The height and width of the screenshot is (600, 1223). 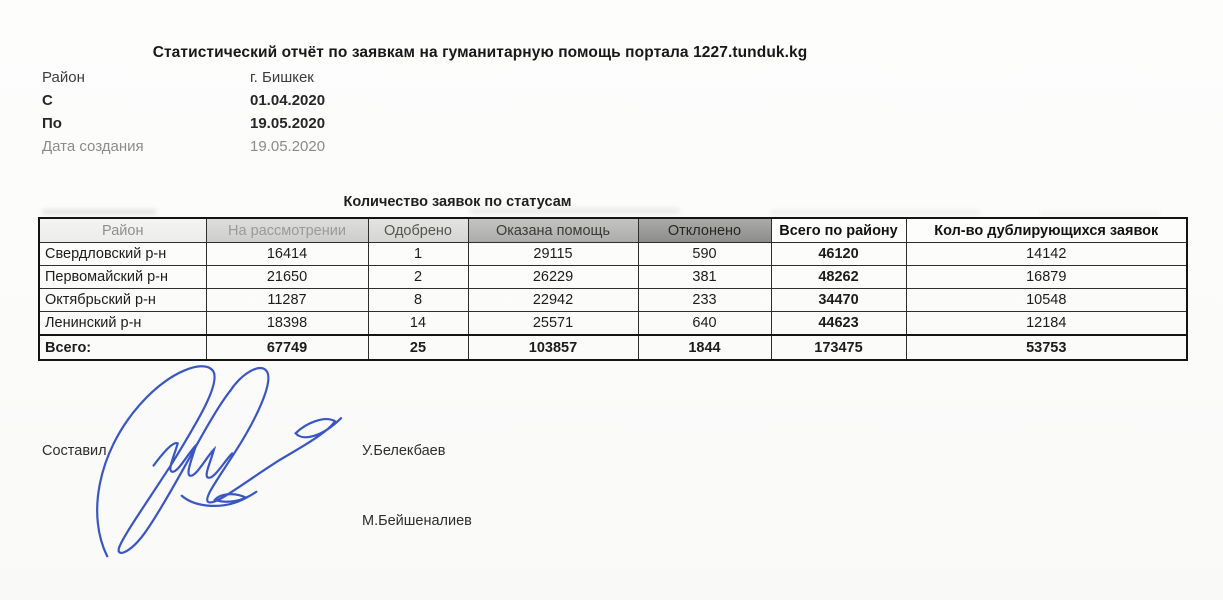 What do you see at coordinates (838, 323) in the screenshot?
I see `cell-district-total: 44623` at bounding box center [838, 323].